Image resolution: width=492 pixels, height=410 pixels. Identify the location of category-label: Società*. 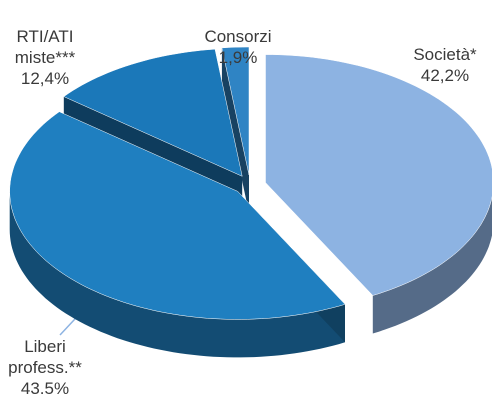
(445, 54).